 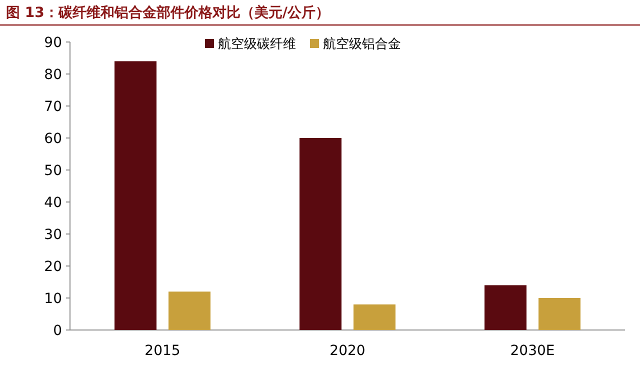 What do you see at coordinates (53, 139) in the screenshot?
I see `y-tick-label: 60` at bounding box center [53, 139].